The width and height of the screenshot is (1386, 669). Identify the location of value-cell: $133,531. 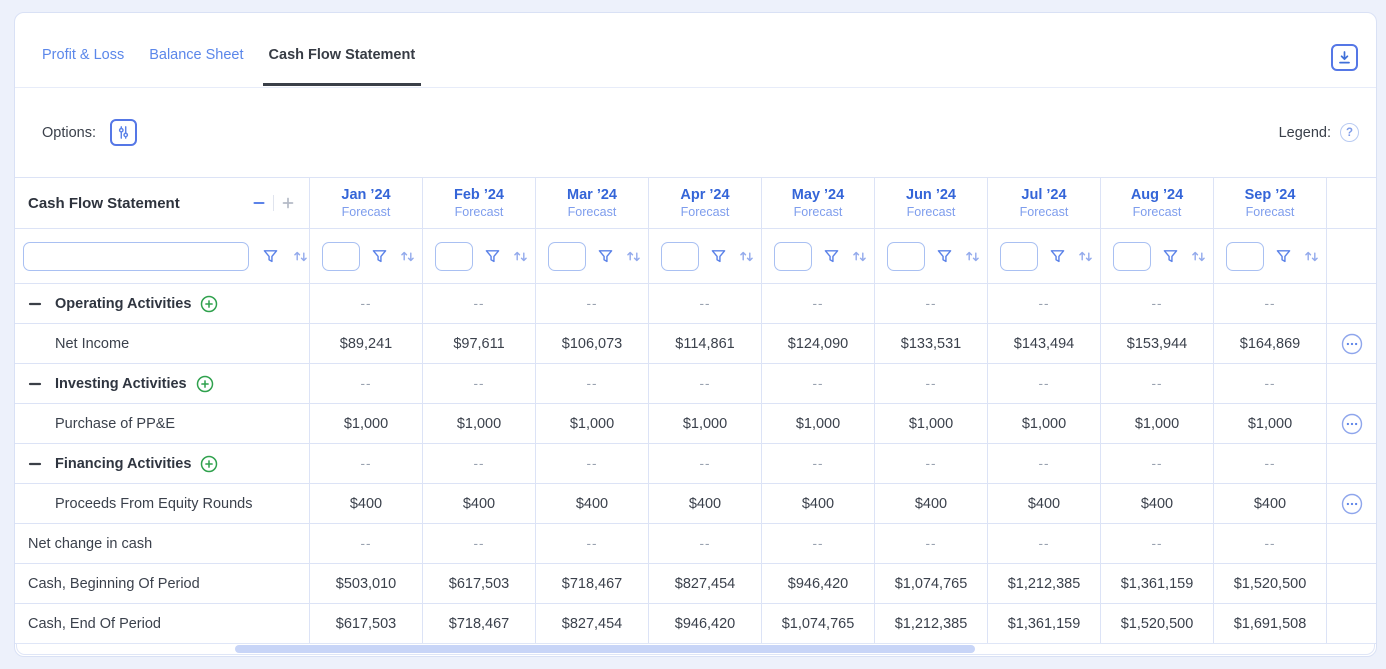
(931, 344).